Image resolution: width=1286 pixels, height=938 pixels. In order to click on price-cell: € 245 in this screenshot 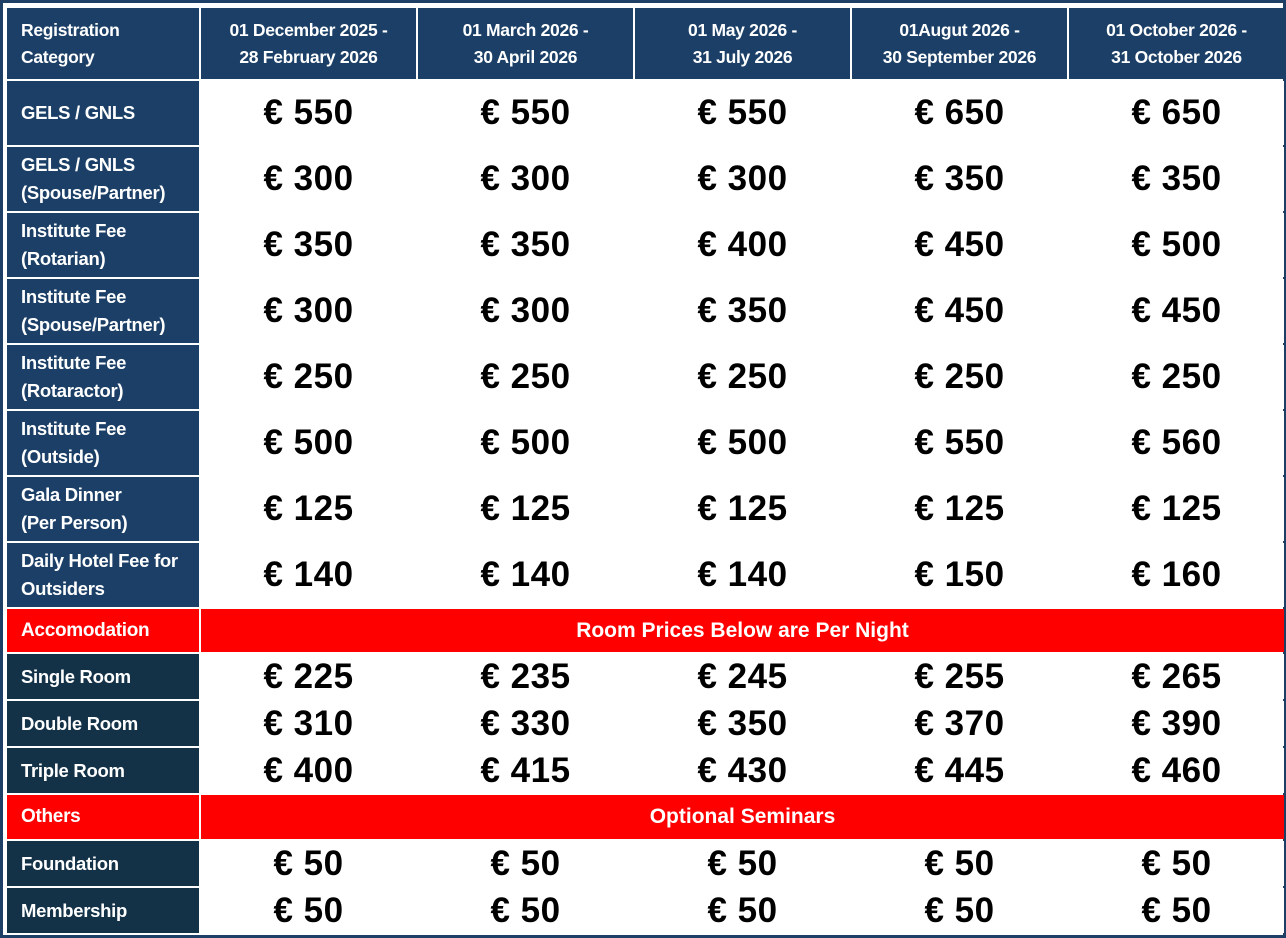, I will do `click(742, 676)`.